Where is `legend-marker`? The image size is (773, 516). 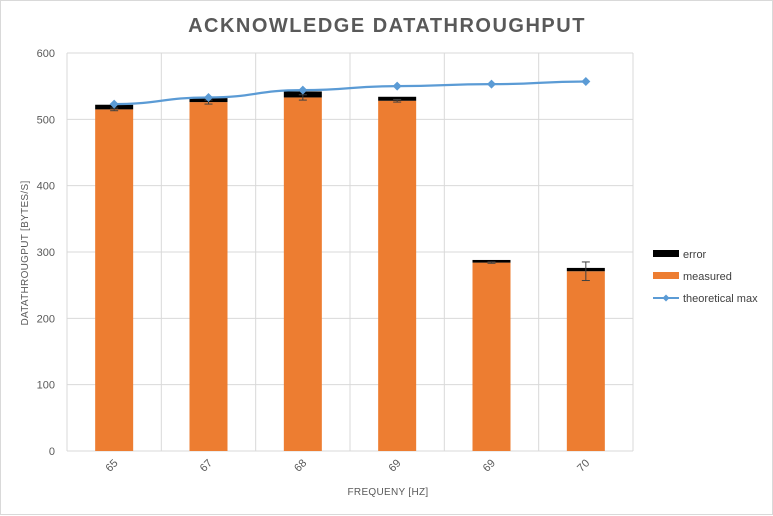
legend-marker is located at coordinates (666, 298).